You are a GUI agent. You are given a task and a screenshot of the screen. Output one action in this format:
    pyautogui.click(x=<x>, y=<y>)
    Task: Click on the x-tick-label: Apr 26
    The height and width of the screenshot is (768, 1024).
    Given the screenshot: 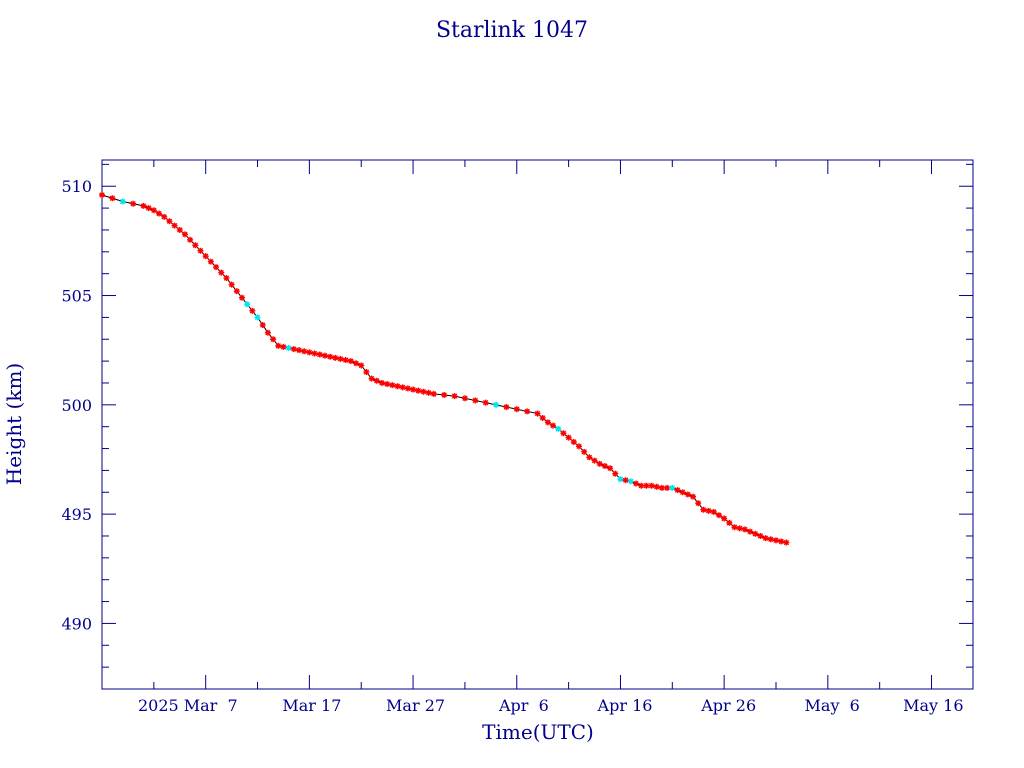 What is the action you would take?
    pyautogui.click(x=728, y=705)
    